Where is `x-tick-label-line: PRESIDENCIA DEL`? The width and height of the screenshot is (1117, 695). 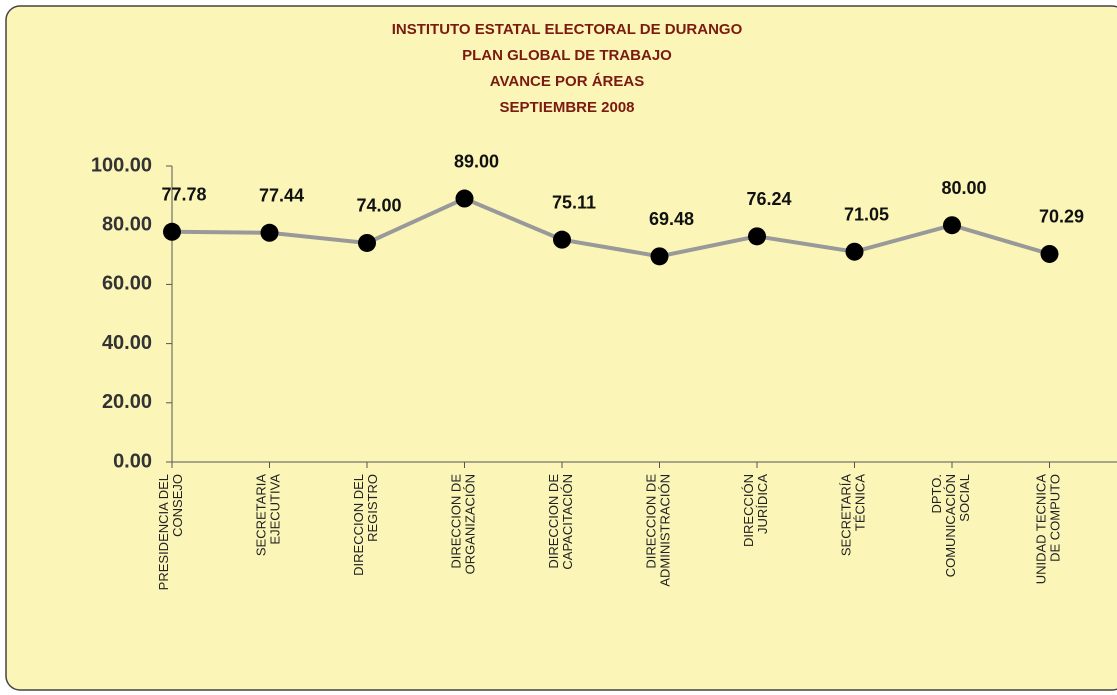 x-tick-label-line: PRESIDENCIA DEL is located at coordinates (163, 532).